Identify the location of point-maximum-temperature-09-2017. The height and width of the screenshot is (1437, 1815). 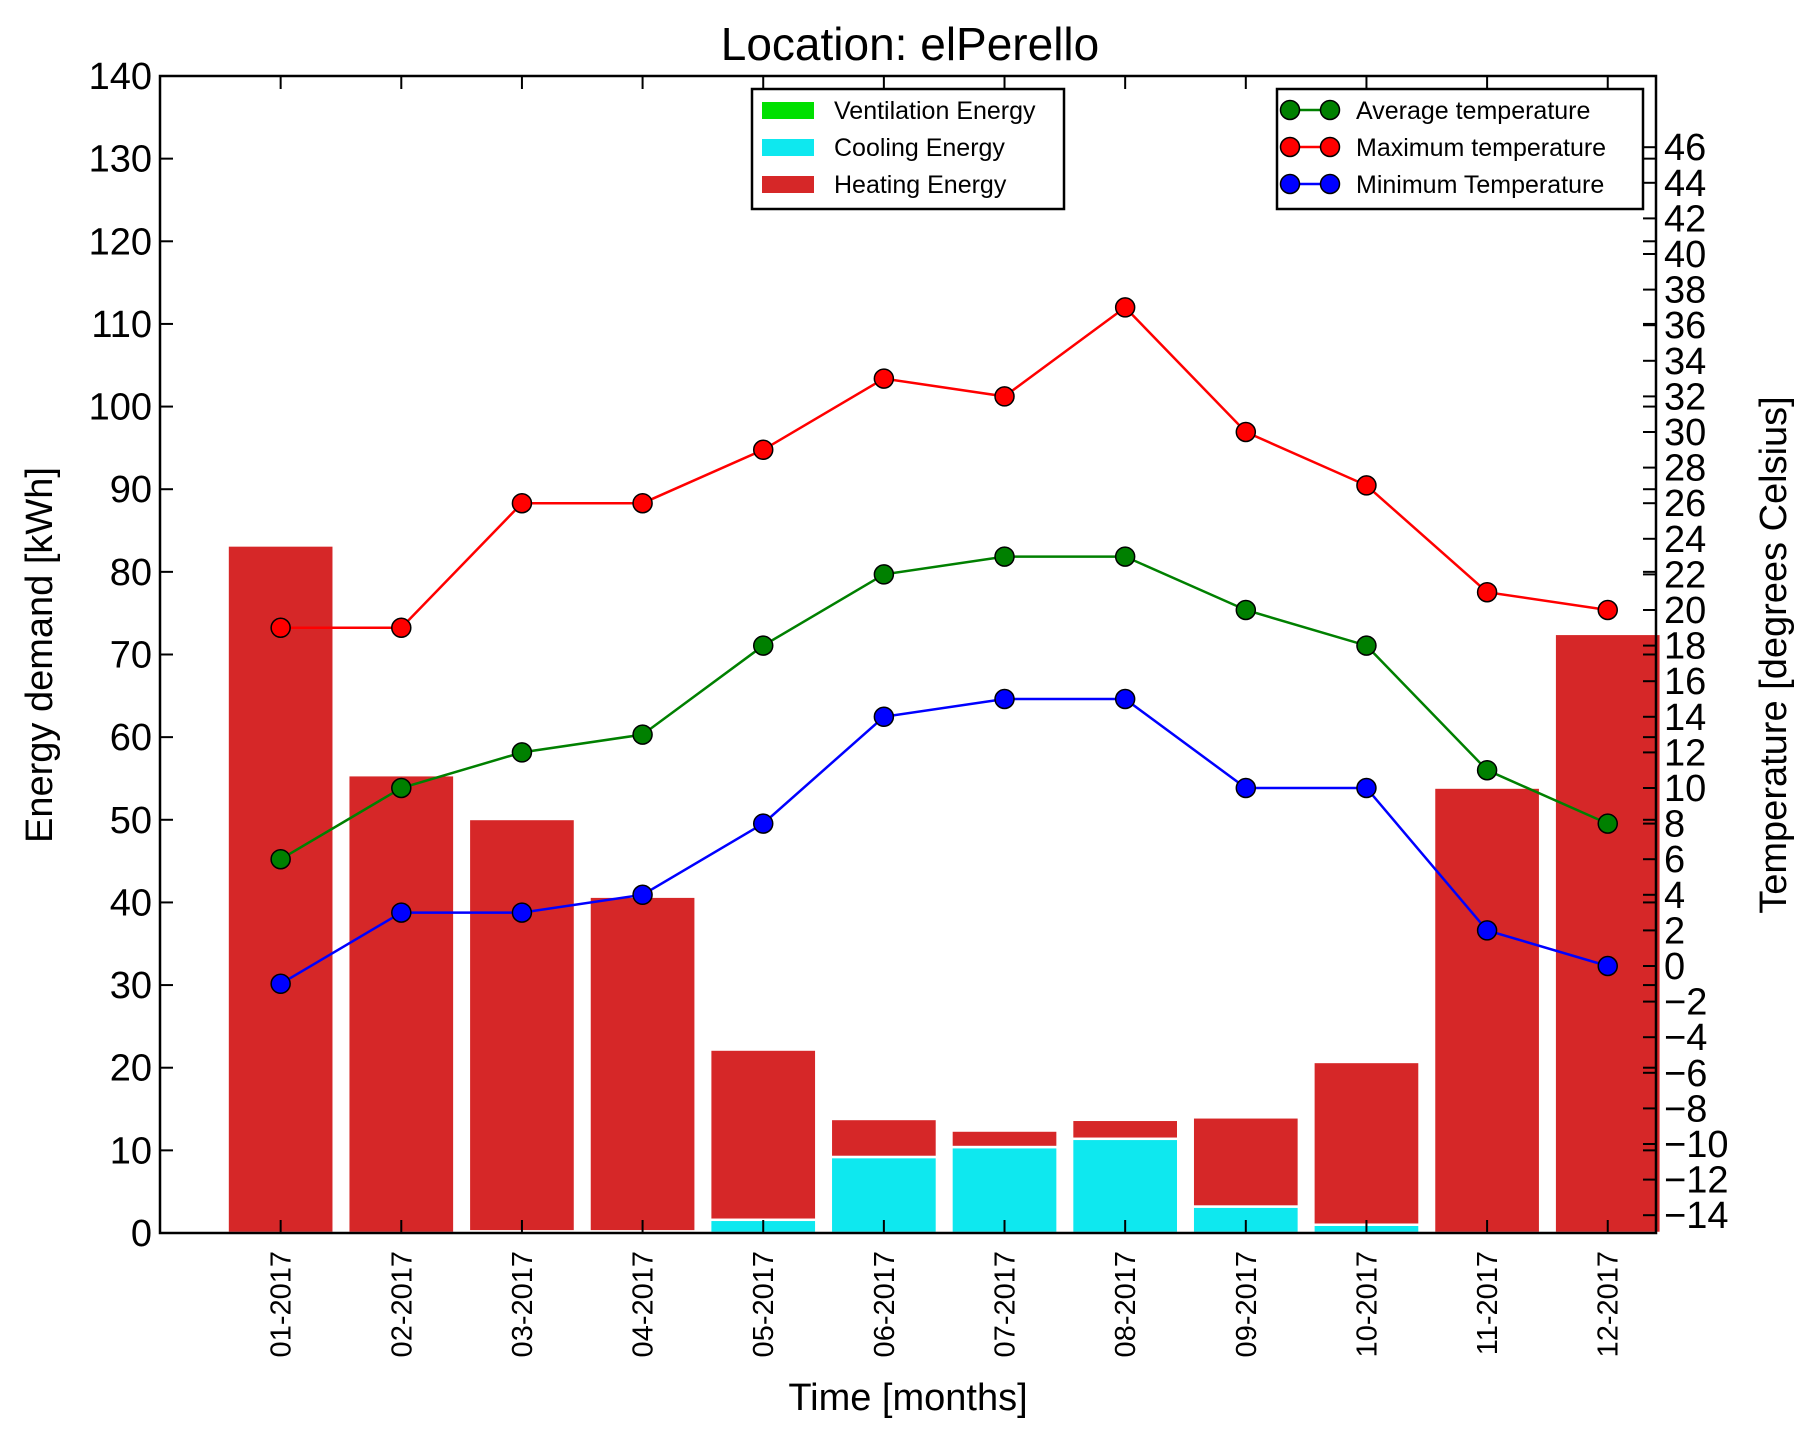
(1246, 432).